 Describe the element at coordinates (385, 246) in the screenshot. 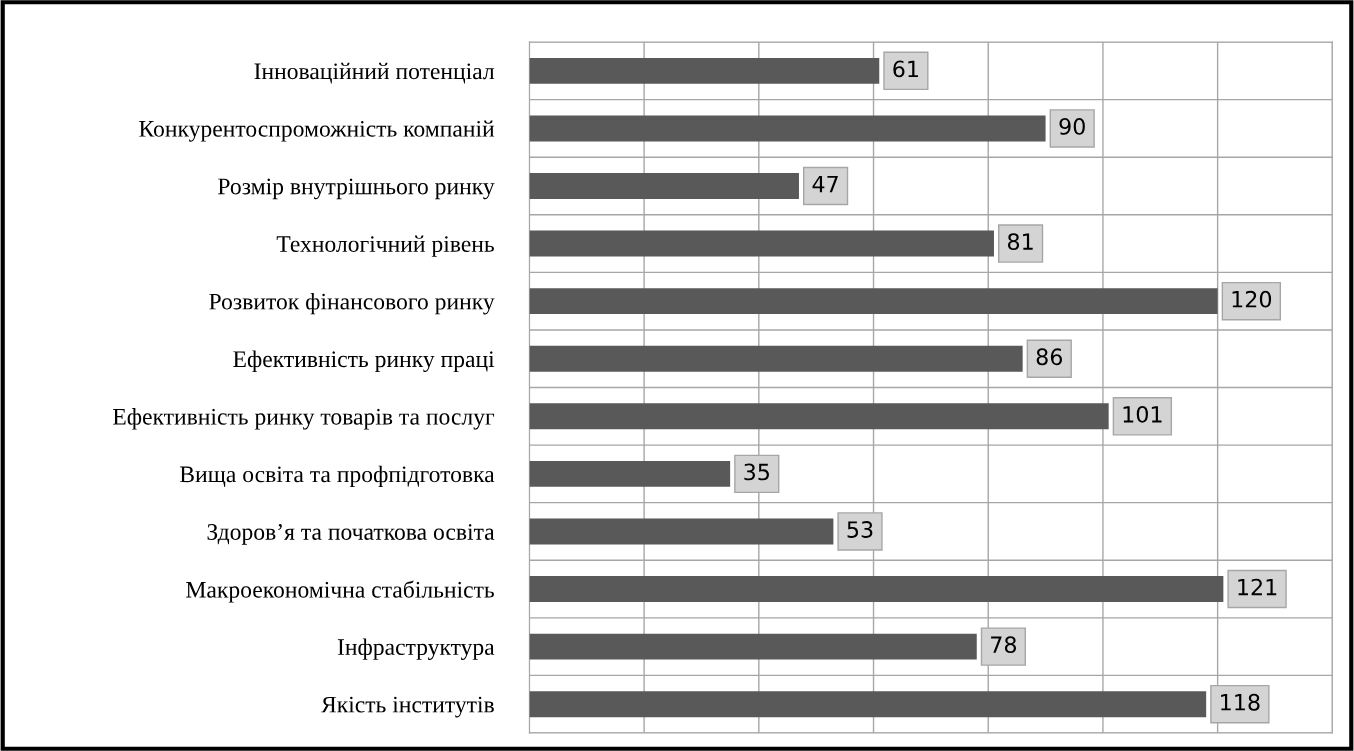

I see `y-tick-label: Технологічний рівень` at that location.